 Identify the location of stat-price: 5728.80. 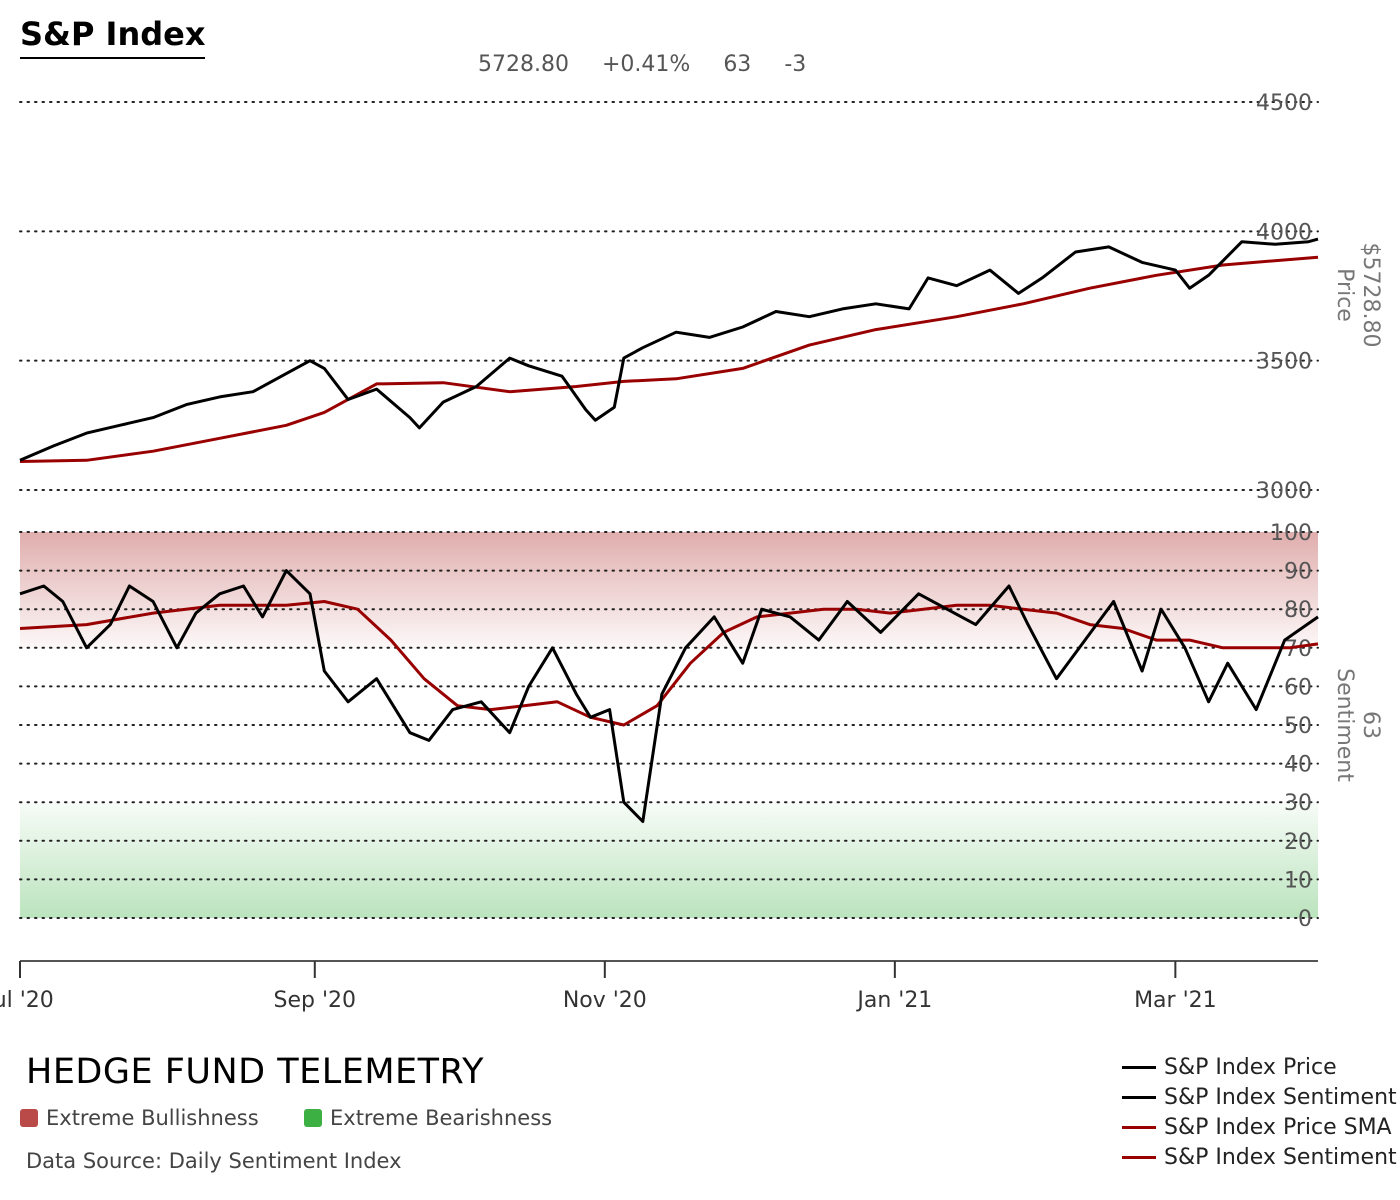
(523, 64).